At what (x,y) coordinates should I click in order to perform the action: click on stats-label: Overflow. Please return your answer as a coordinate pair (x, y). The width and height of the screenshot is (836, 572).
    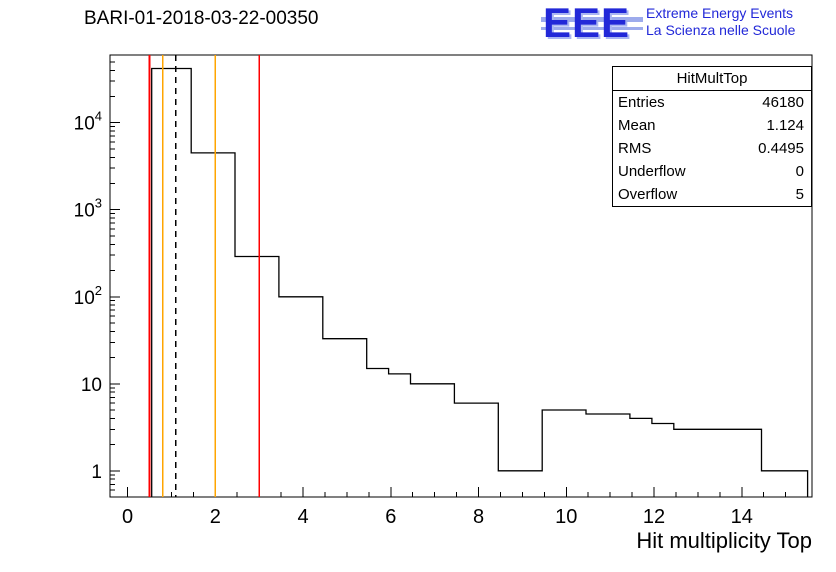
    Looking at the image, I should click on (648, 194).